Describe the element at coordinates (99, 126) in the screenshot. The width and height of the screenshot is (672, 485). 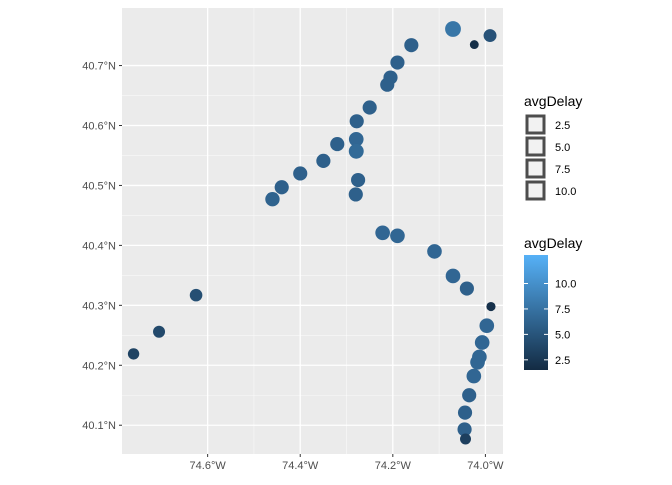
I see `y-tick-label: 40.6°N` at that location.